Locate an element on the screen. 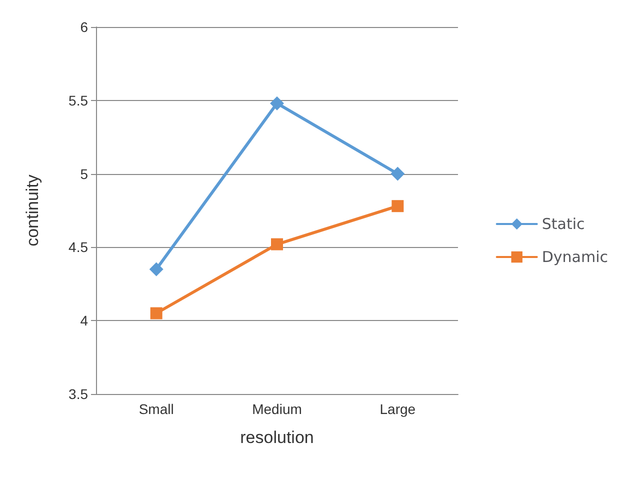 The width and height of the screenshot is (626, 481). x-tick-label: Medium is located at coordinates (277, 409).